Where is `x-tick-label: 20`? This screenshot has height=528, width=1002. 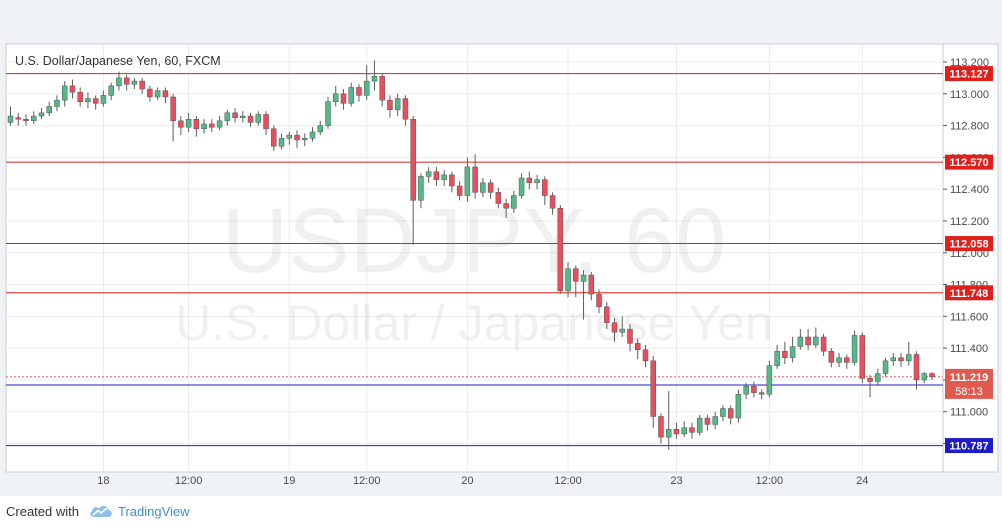 x-tick-label: 20 is located at coordinates (467, 481).